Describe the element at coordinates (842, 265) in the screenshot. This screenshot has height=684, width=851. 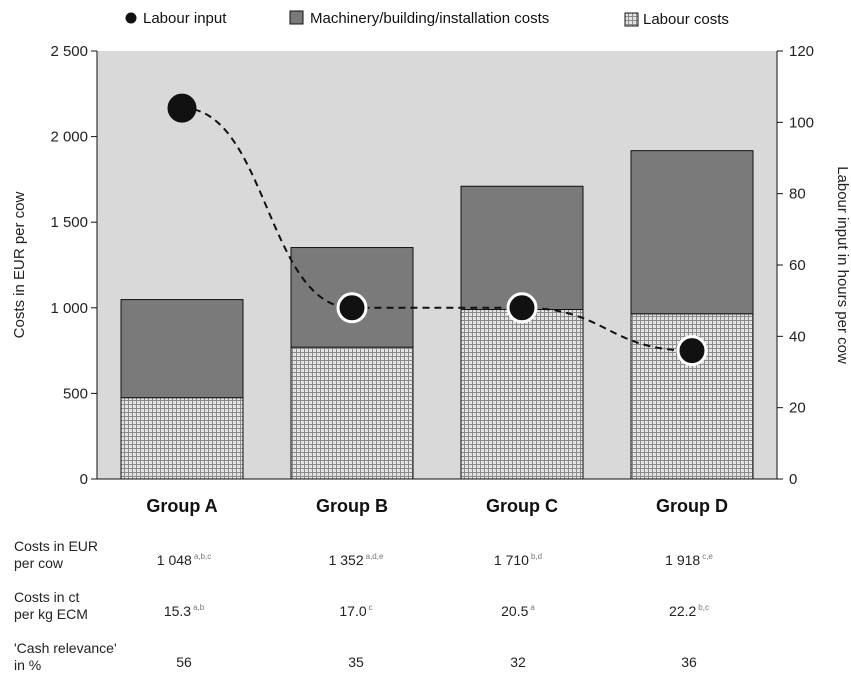
I see `right-axis-title: Labour input in hours per cow` at that location.